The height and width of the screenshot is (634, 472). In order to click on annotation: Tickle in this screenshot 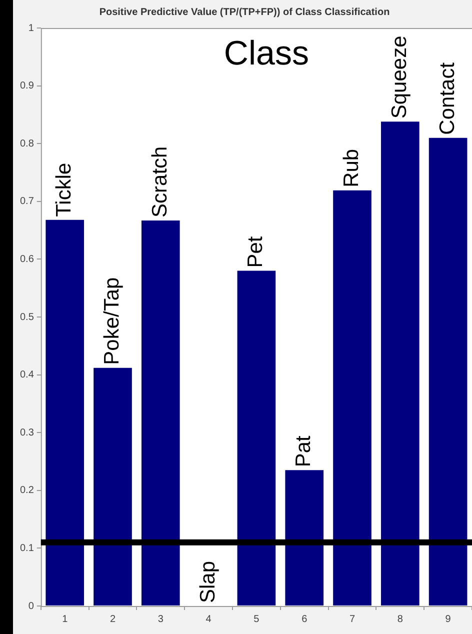, I will do `click(64, 189)`.